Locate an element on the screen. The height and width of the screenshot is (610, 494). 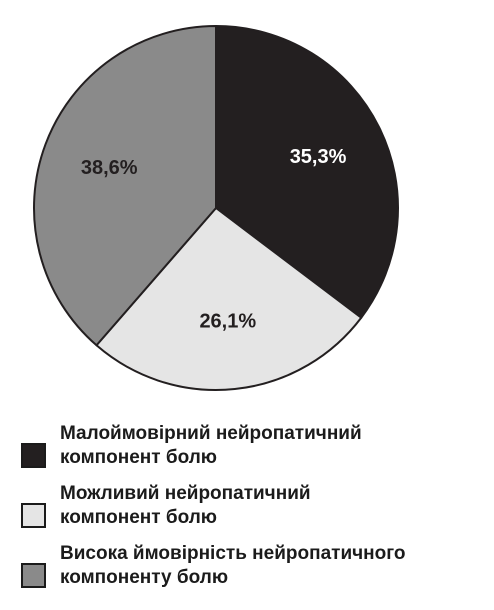
legend-label-line: компоненту болю is located at coordinates (144, 577).